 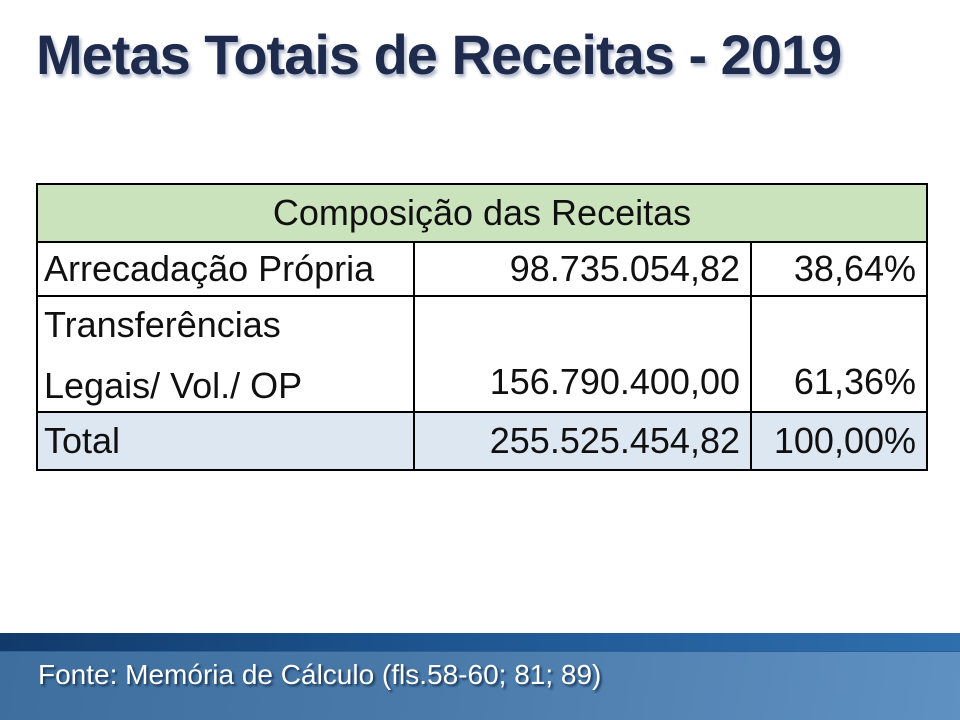 I want to click on page-title: Metas Totais de Receitas - 2019, so click(x=439, y=54).